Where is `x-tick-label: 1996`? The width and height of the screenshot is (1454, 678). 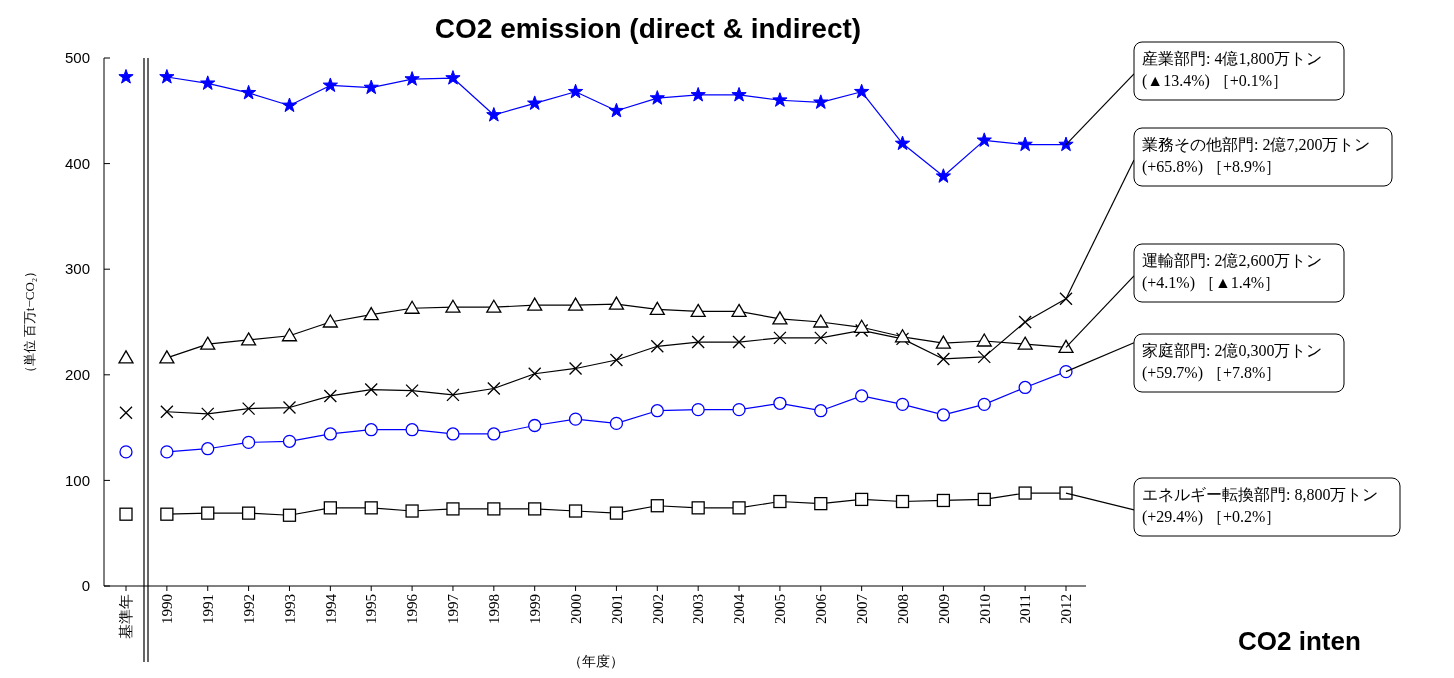
x-tick-label: 1996 is located at coordinates (412, 608).